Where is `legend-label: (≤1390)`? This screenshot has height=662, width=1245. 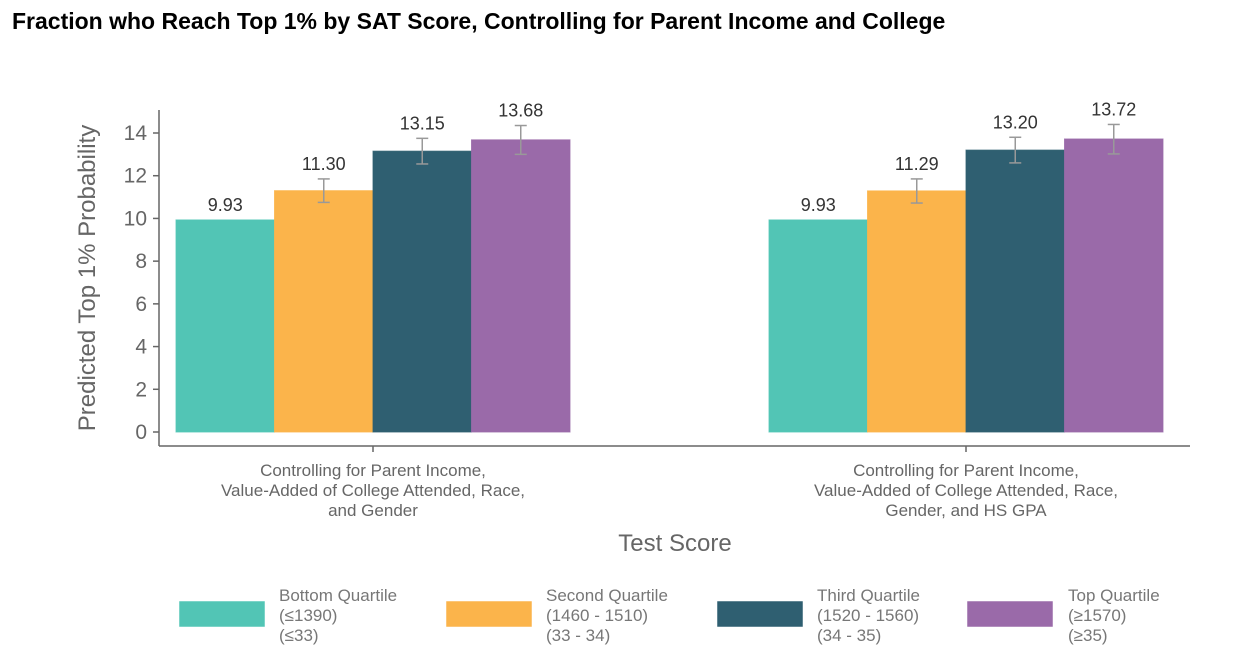 legend-label: (≤1390) is located at coordinates (308, 615).